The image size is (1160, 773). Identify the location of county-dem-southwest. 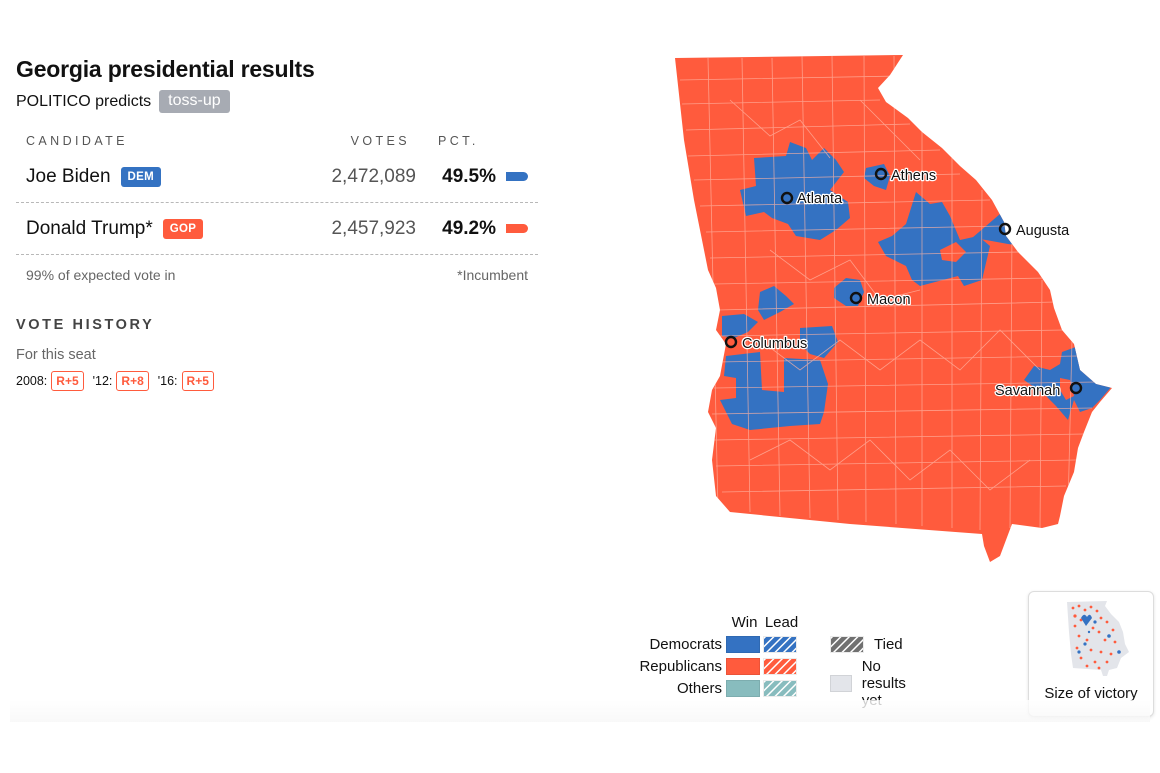
(774, 391).